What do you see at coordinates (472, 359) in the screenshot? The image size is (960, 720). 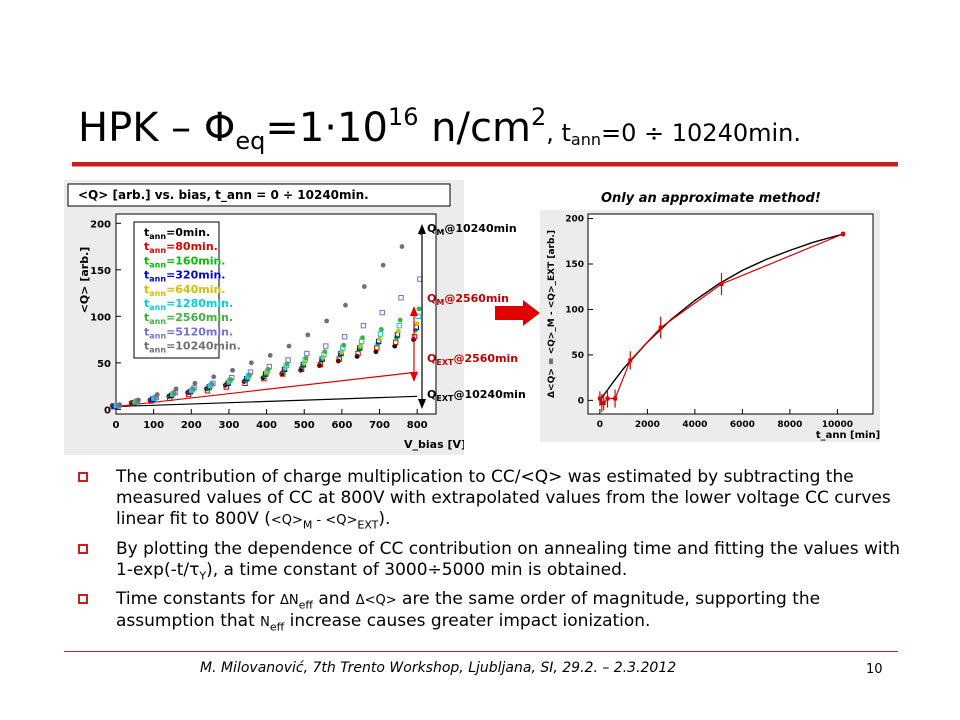 I see `label-qext-2560: QEXT@2560min` at bounding box center [472, 359].